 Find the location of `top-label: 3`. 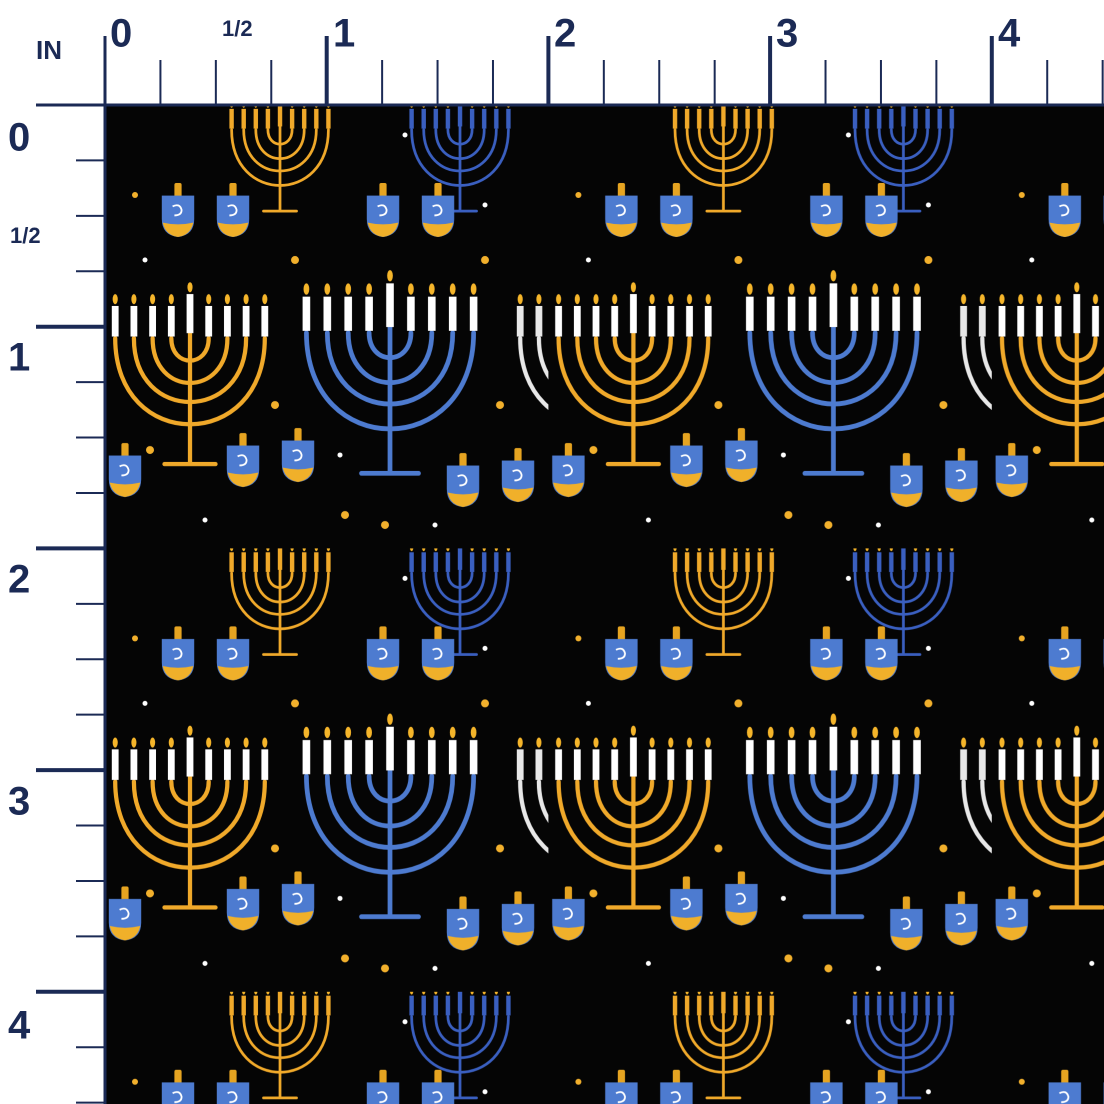

top-label: 3 is located at coordinates (787, 34).